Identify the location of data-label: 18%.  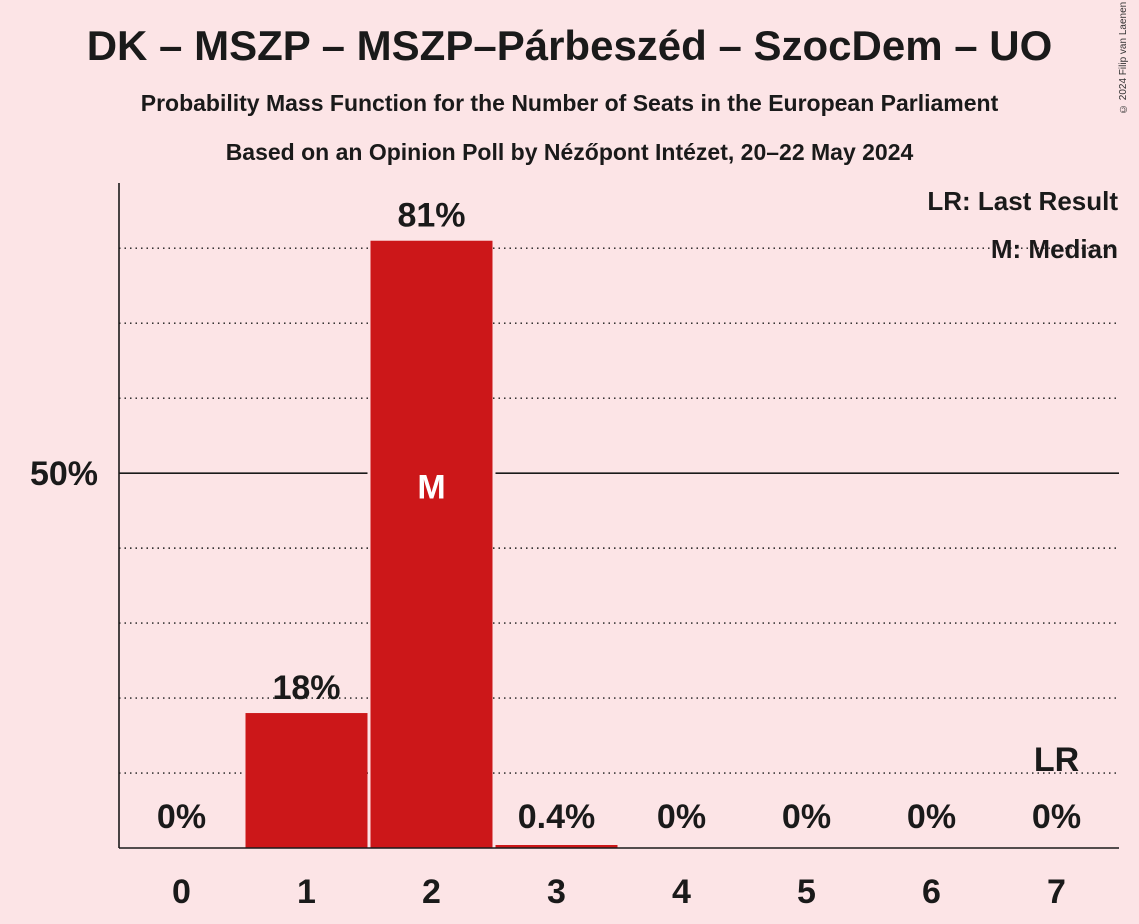
(306, 688).